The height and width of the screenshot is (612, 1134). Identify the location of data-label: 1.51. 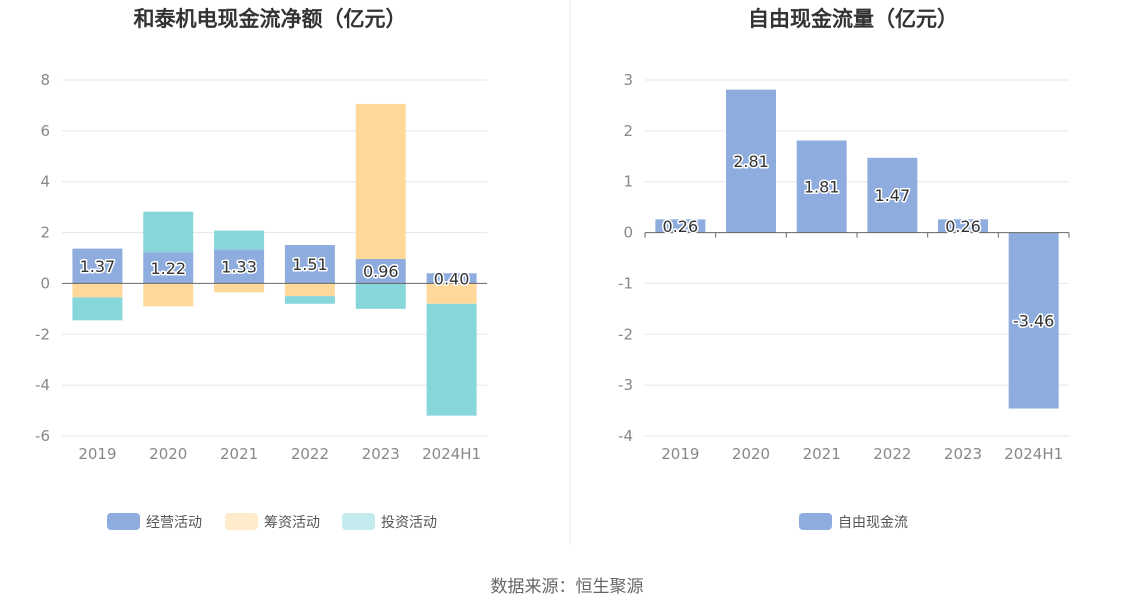
(310, 264).